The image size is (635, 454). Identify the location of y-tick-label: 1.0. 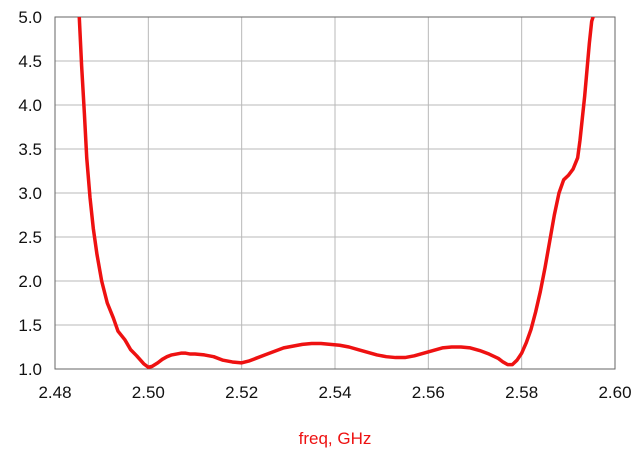
(30, 369).